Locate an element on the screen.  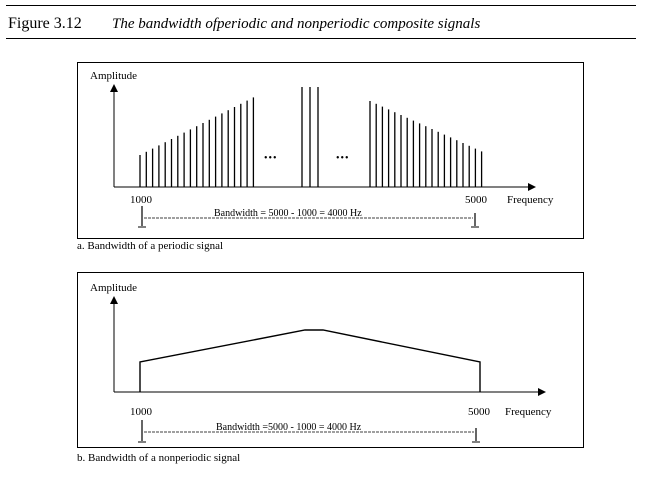
spectral-lines is located at coordinates (311, 137).